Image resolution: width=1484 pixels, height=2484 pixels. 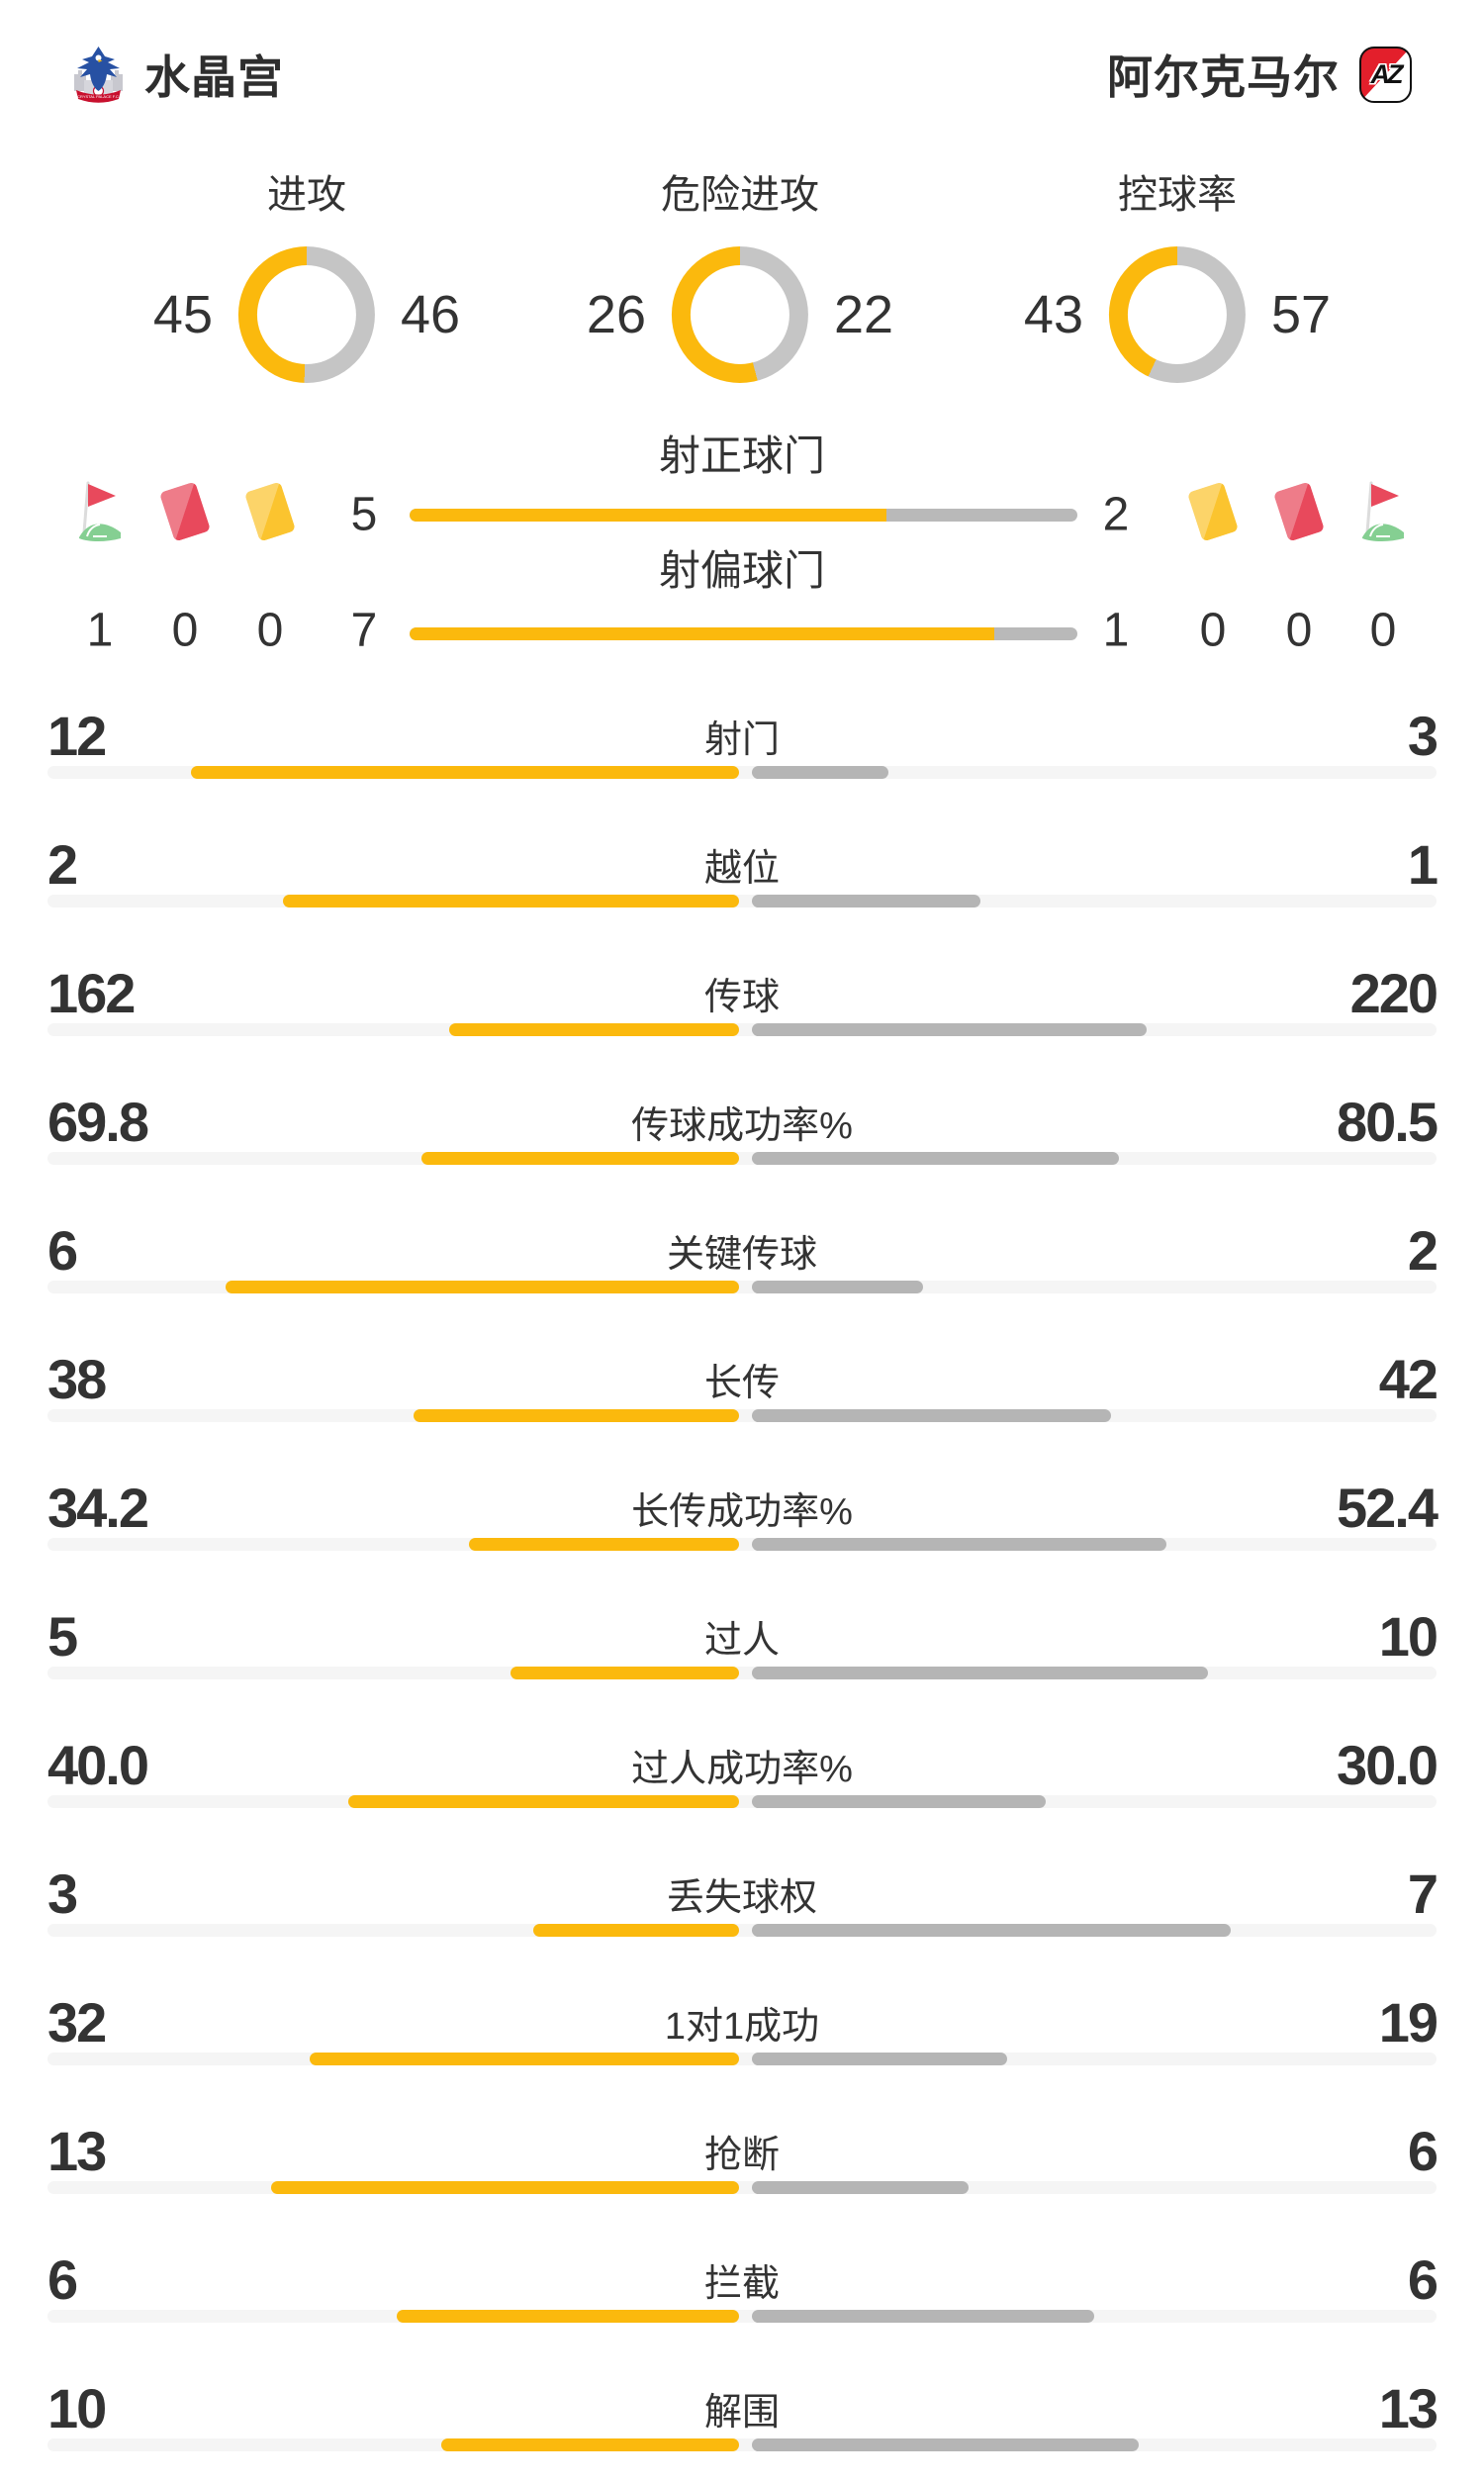 What do you see at coordinates (864, 314) in the screenshot?
I see `donut-away-value: 22` at bounding box center [864, 314].